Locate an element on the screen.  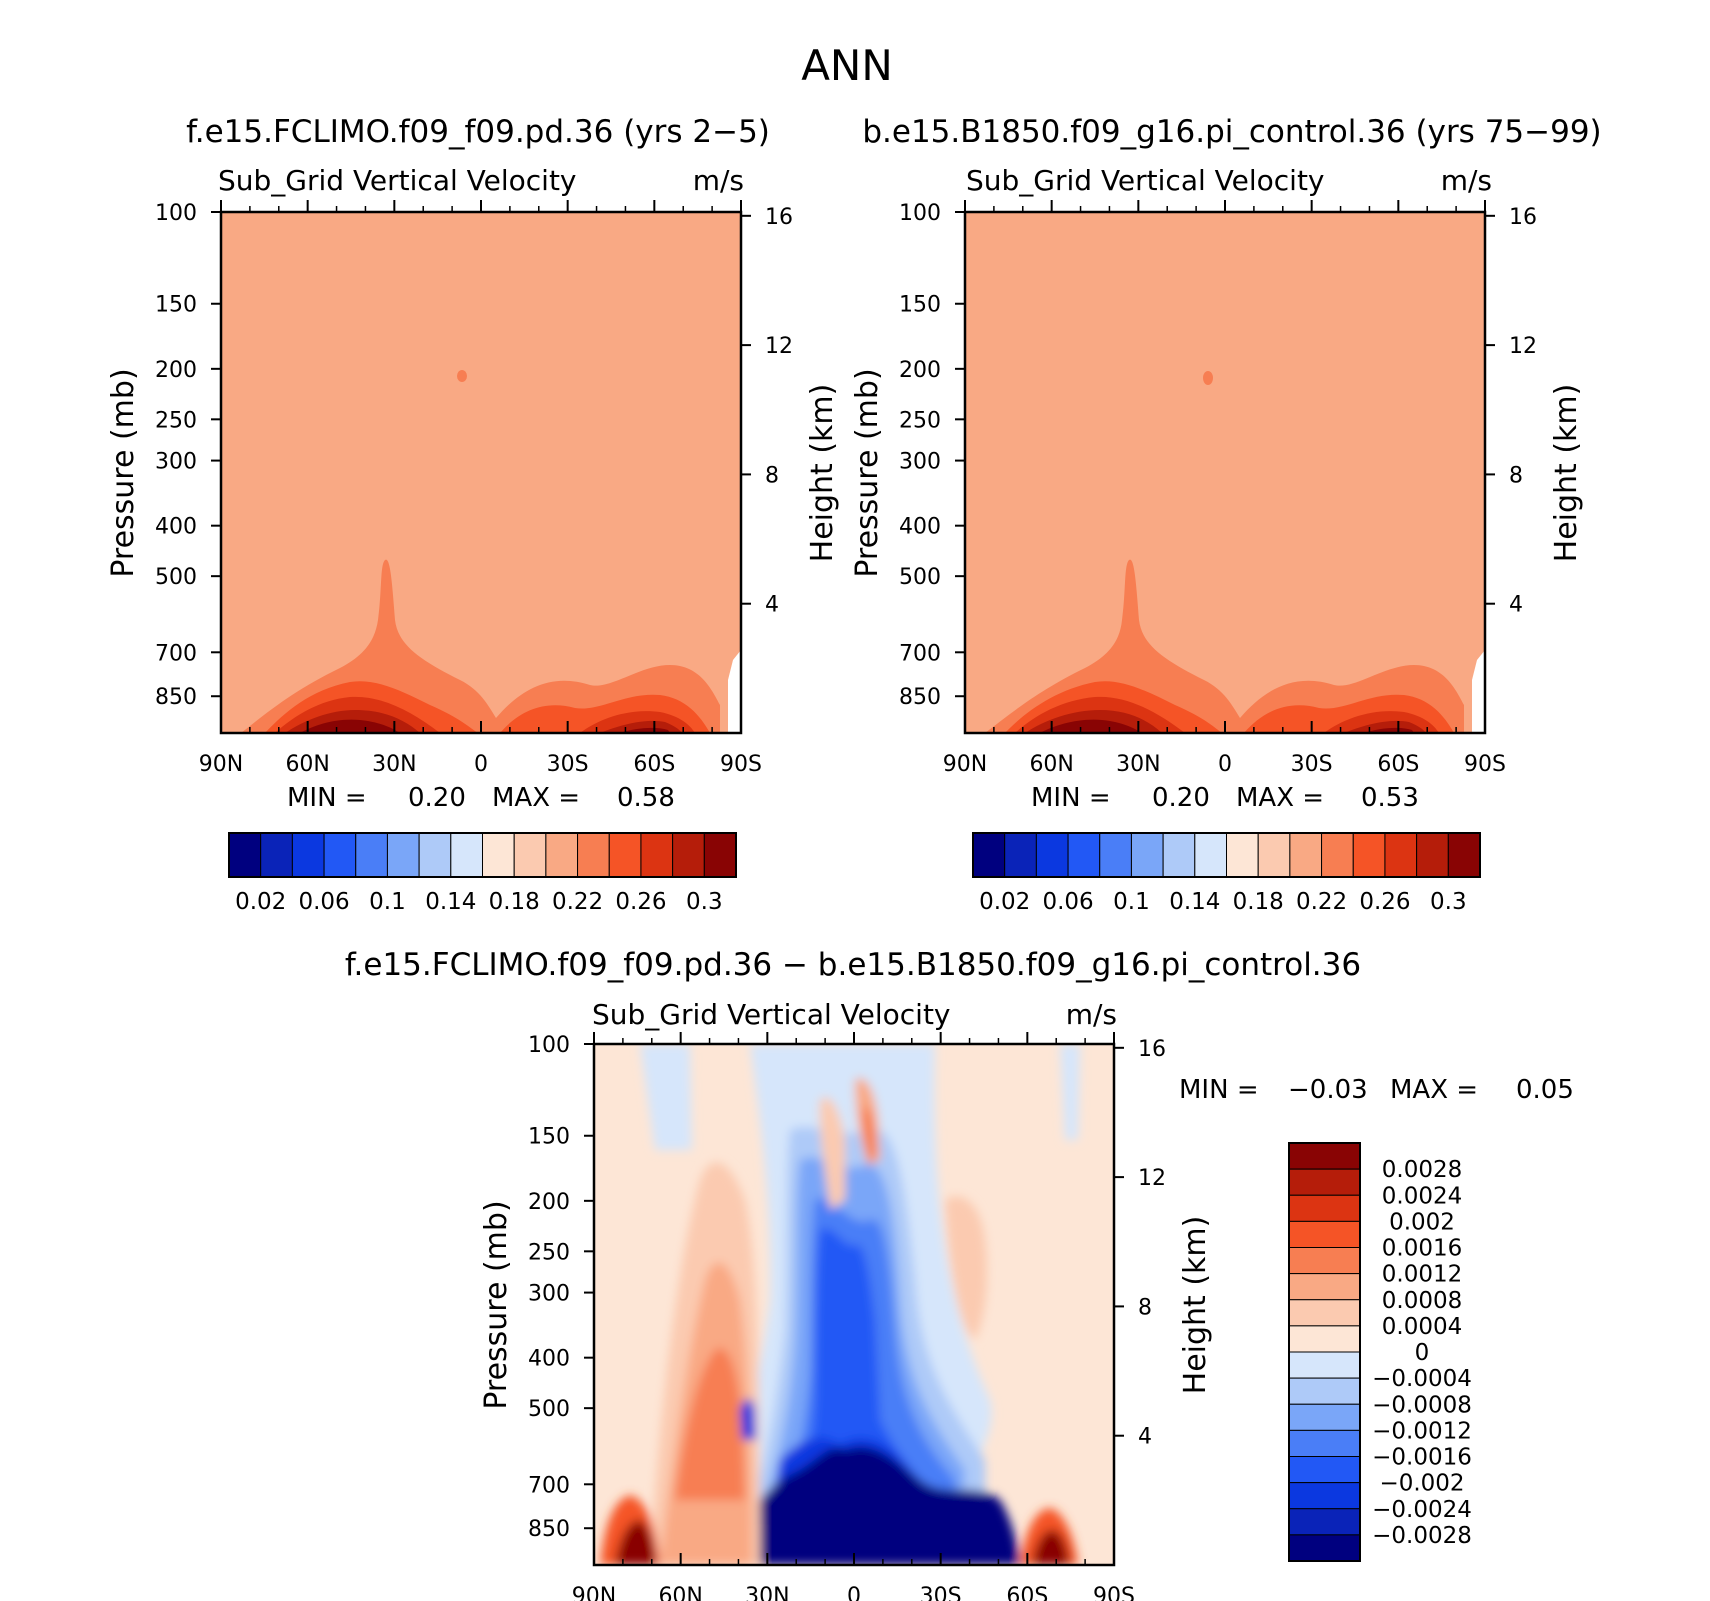
pressure-tick-label: 700 is located at coordinates (176, 653).